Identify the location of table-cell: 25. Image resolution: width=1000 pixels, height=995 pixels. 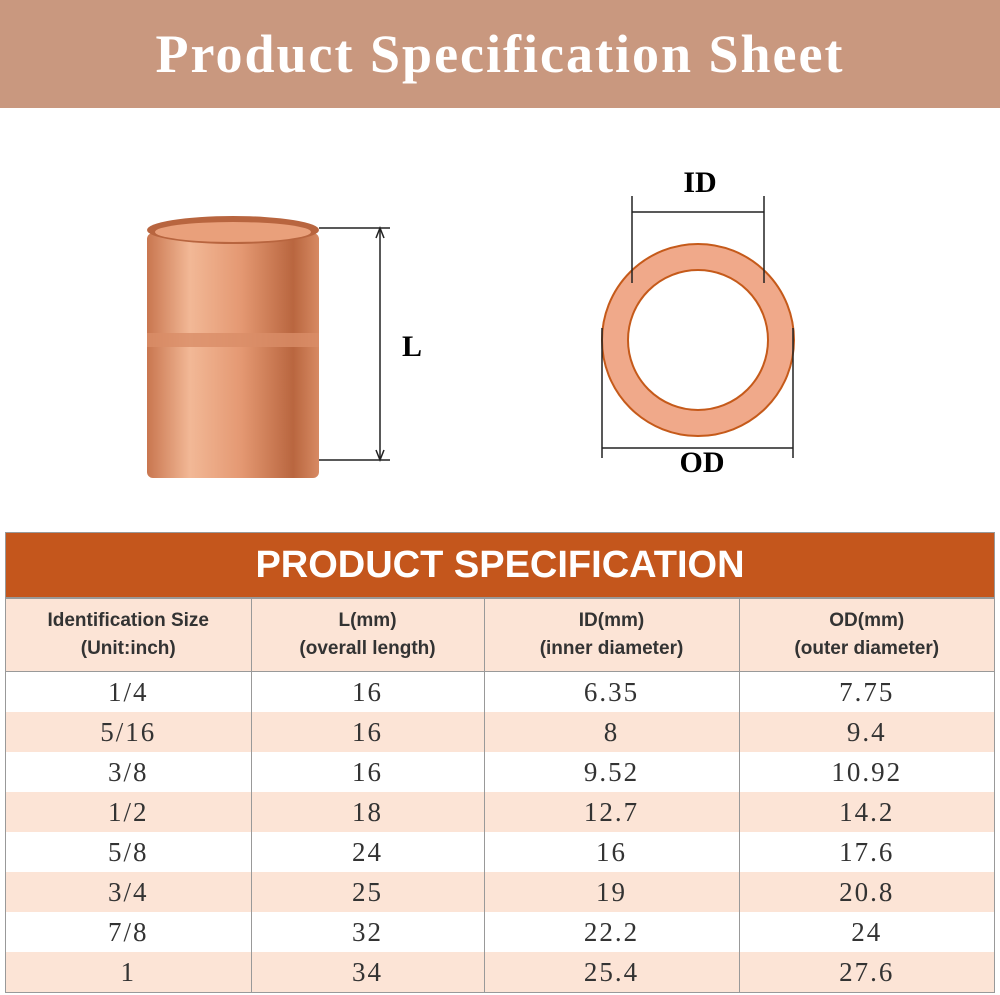
(368, 892).